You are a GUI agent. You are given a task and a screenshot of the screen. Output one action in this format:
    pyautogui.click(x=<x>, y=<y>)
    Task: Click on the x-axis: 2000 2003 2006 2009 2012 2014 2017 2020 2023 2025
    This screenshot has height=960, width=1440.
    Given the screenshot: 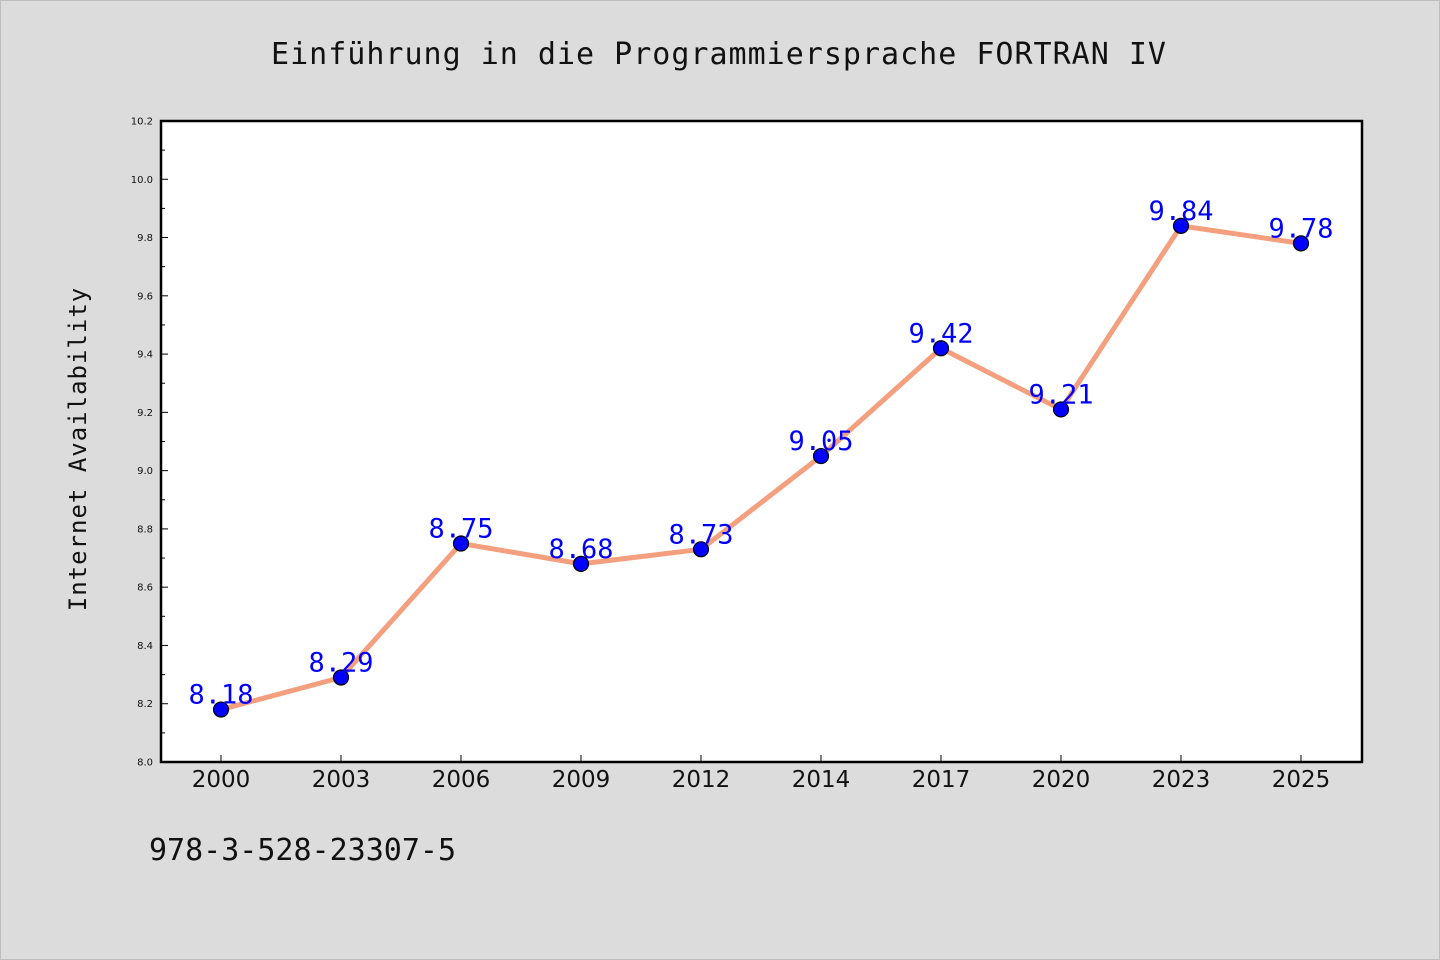 What is the action you would take?
    pyautogui.click(x=761, y=774)
    